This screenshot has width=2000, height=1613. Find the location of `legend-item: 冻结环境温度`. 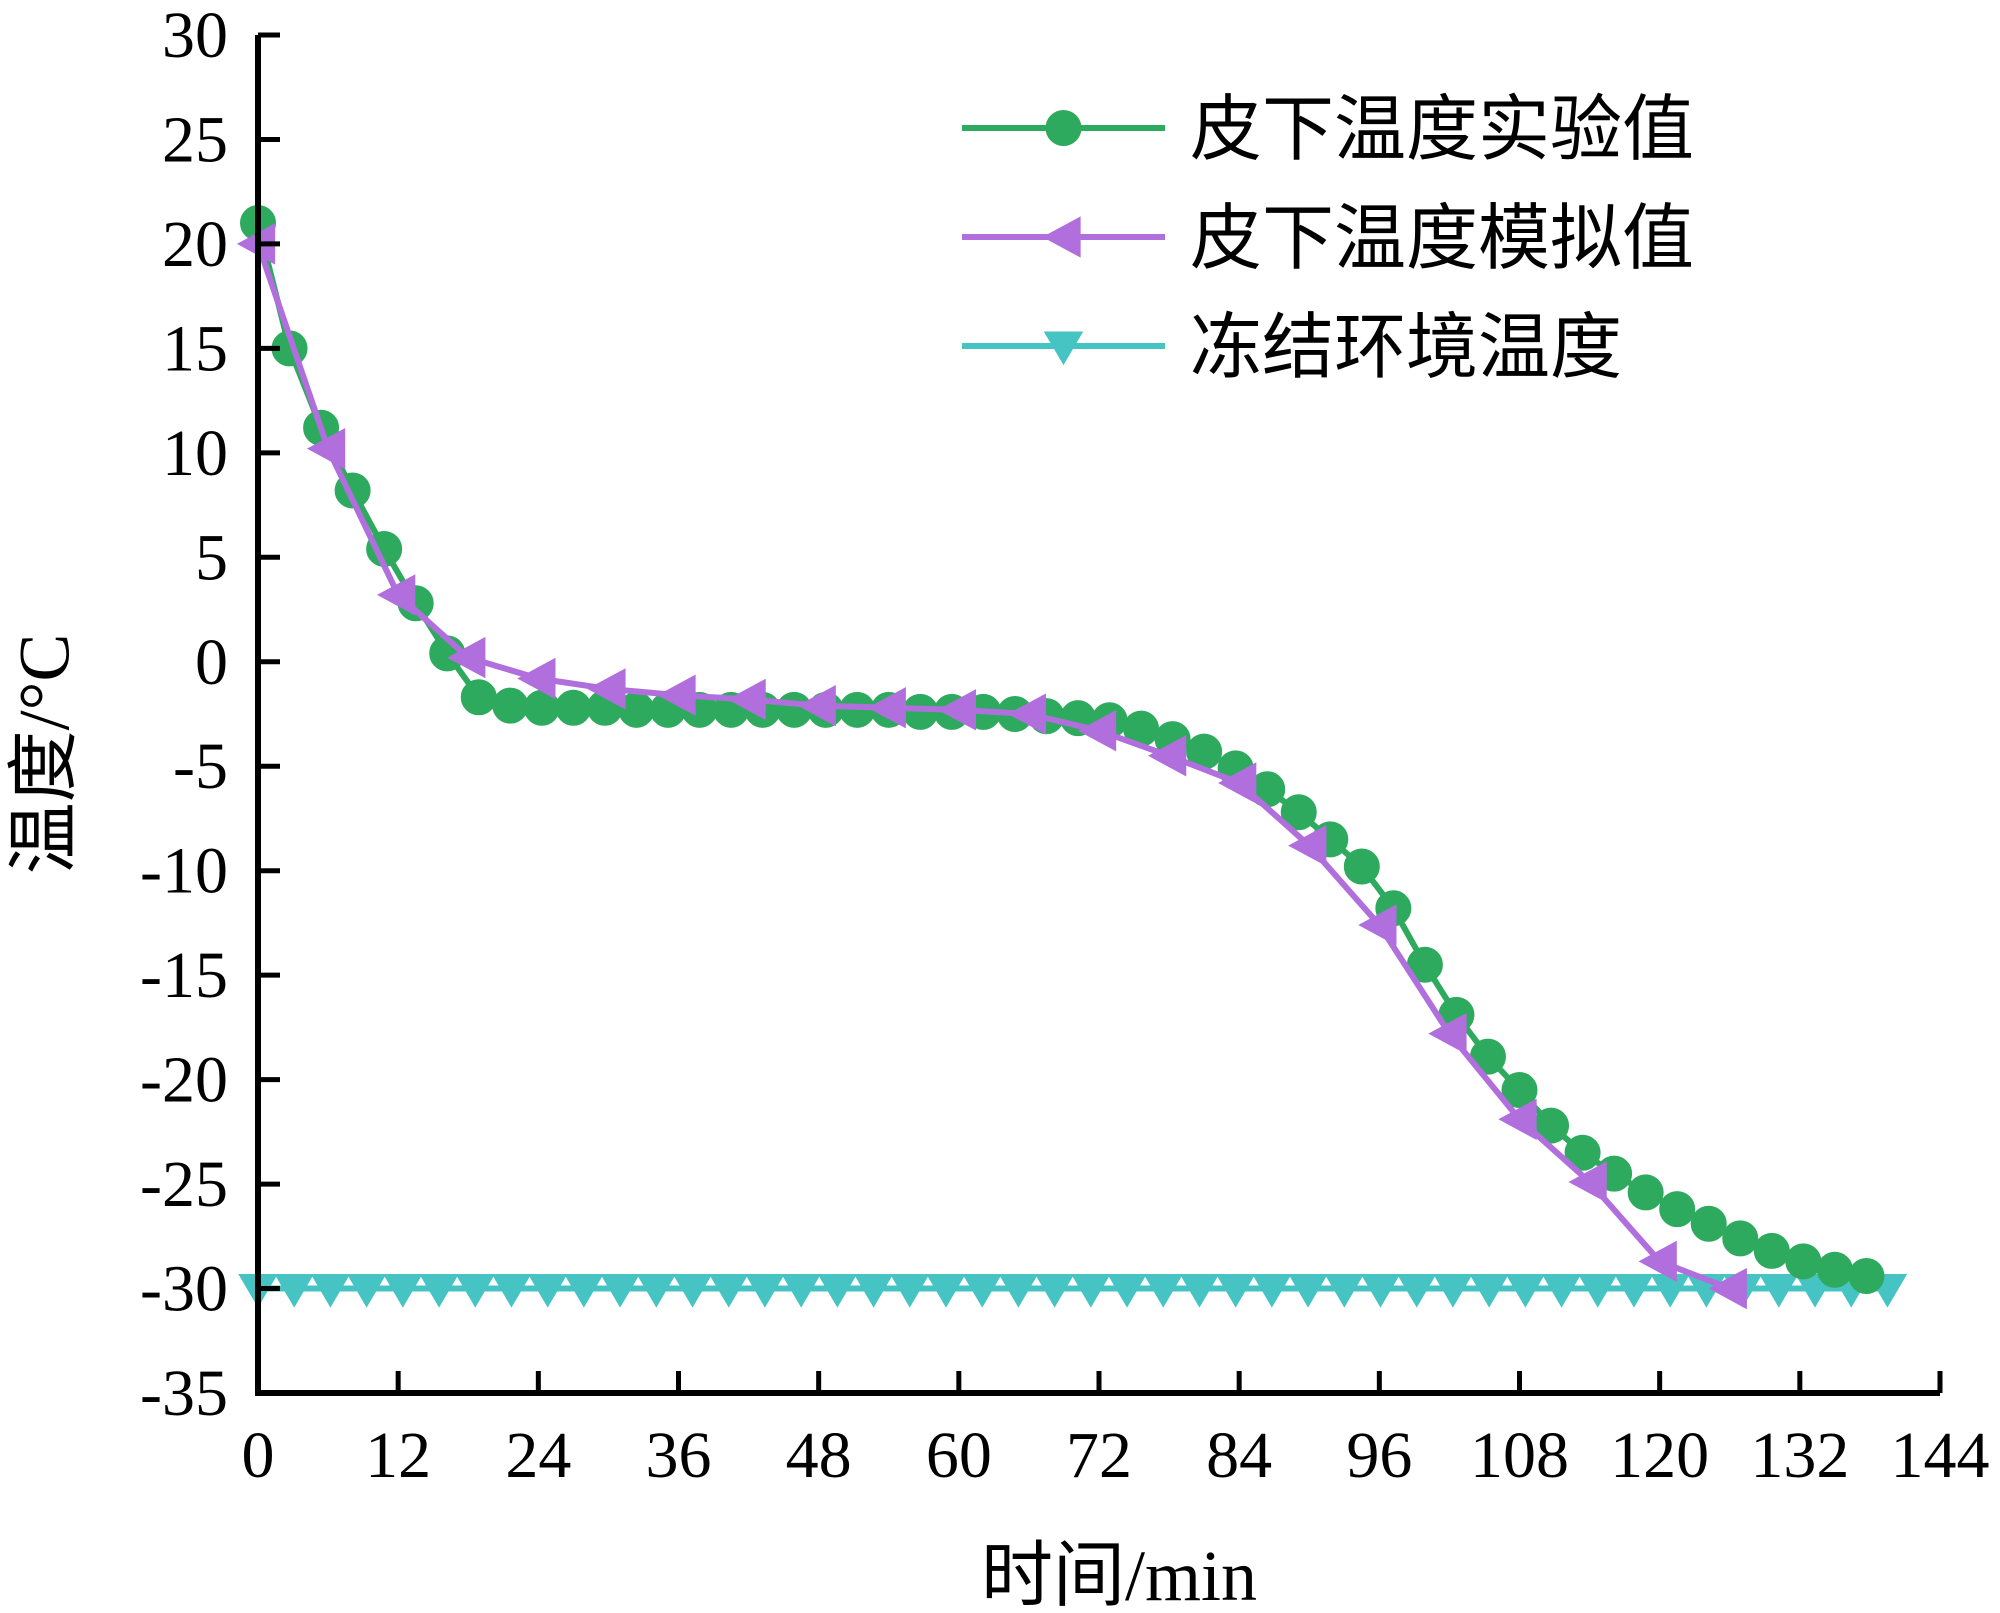

legend-item: 冻结环境温度 is located at coordinates (1292, 348).